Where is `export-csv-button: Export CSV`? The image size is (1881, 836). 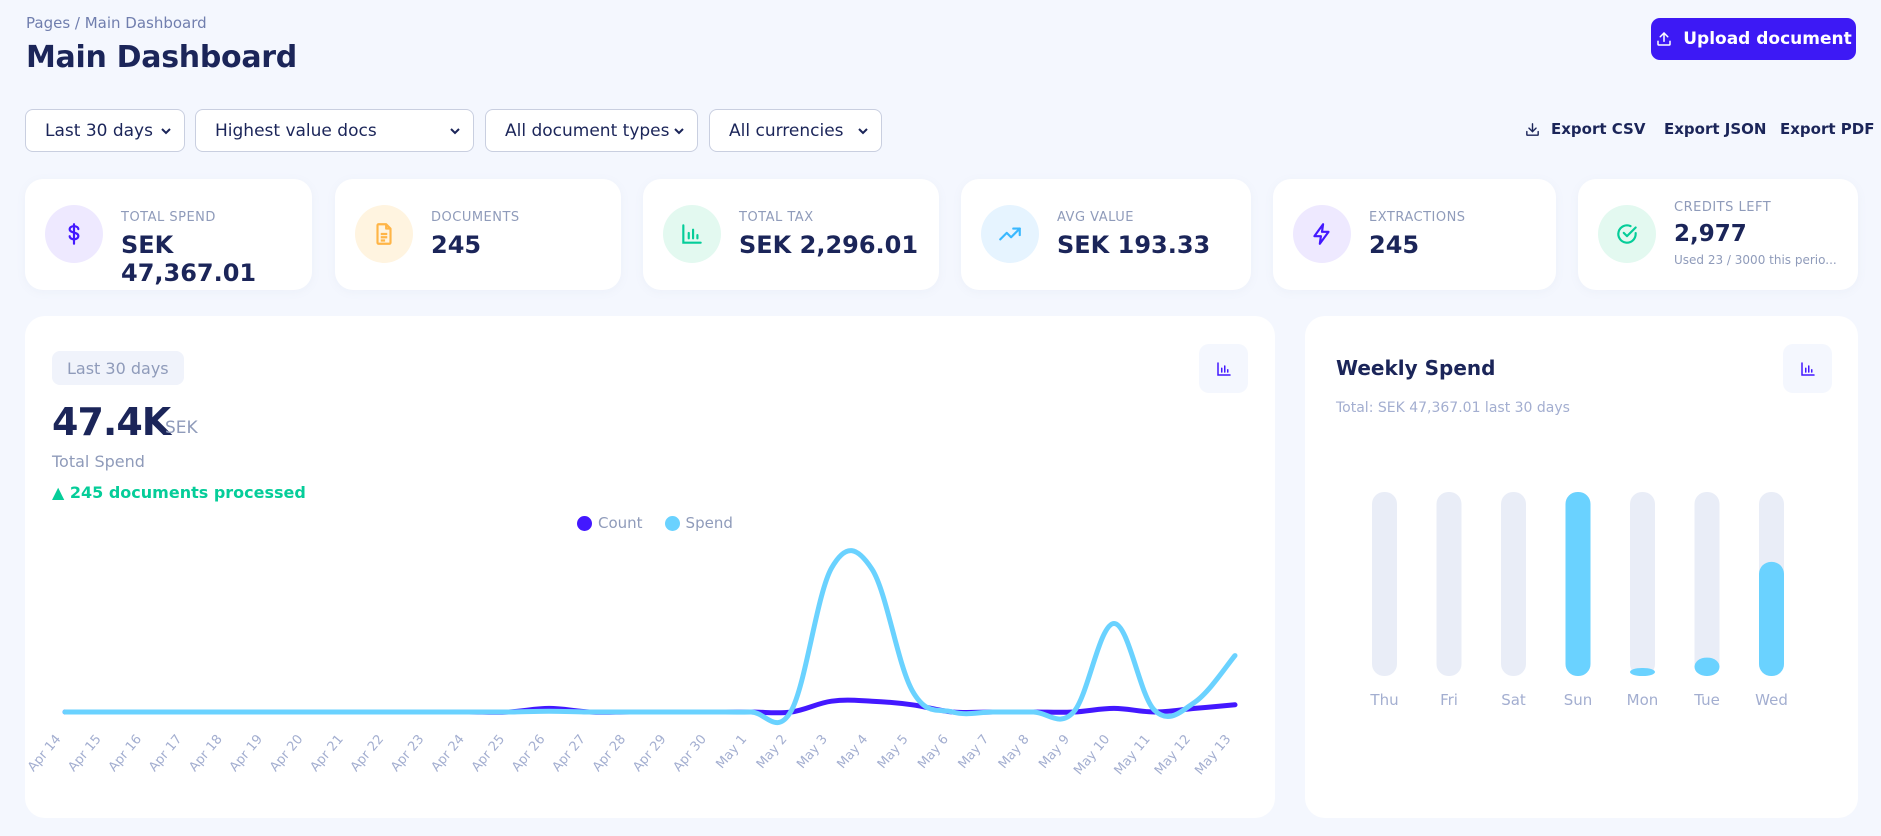 export-csv-button: Export CSV is located at coordinates (1584, 129).